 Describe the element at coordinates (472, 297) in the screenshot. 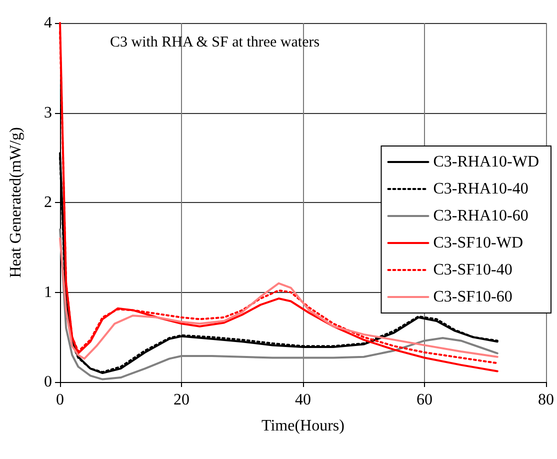

I see `legend-label: C3-SF10-60` at that location.